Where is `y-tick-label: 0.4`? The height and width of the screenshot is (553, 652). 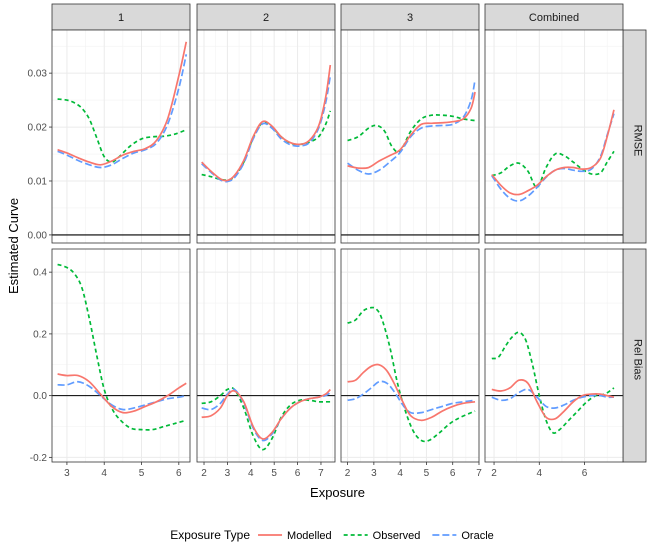
y-tick-label: 0.4 is located at coordinates (40, 273).